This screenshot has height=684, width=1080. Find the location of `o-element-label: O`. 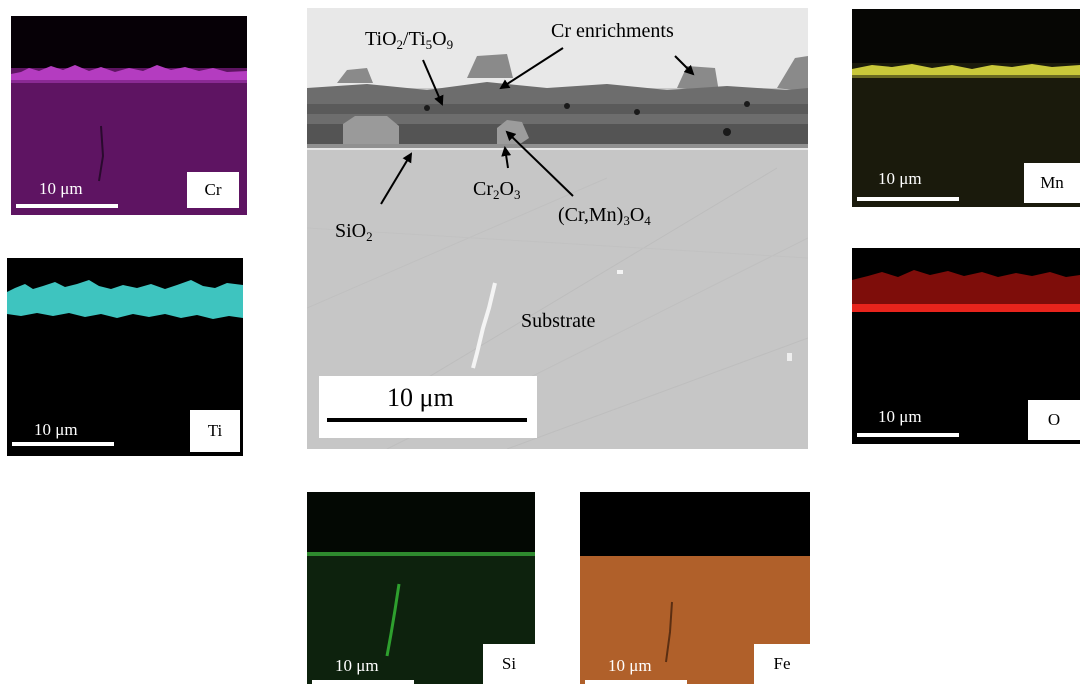

o-element-label: O is located at coordinates (1054, 420).